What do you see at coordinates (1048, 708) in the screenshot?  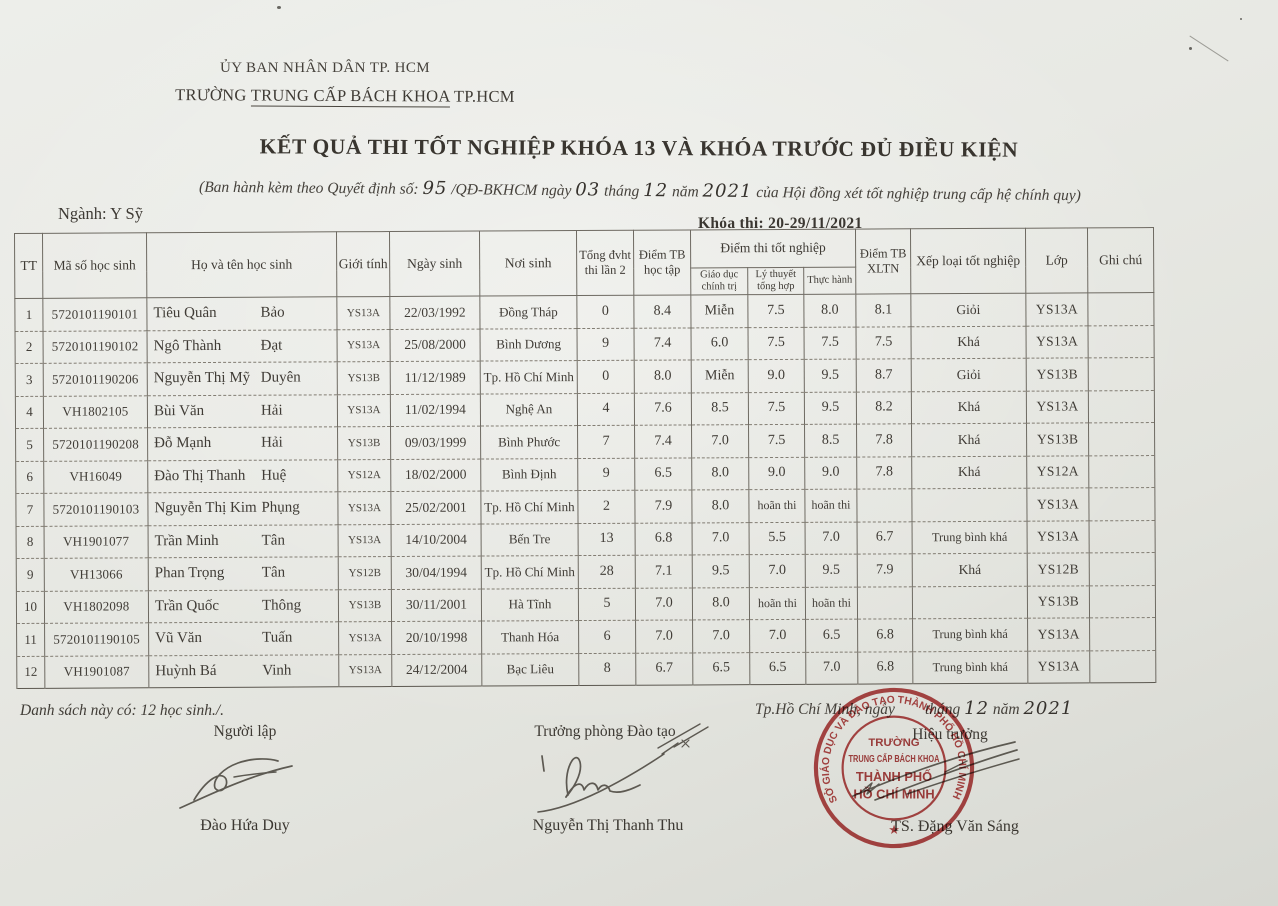 I see `date-year-handwritten: 2021` at bounding box center [1048, 708].